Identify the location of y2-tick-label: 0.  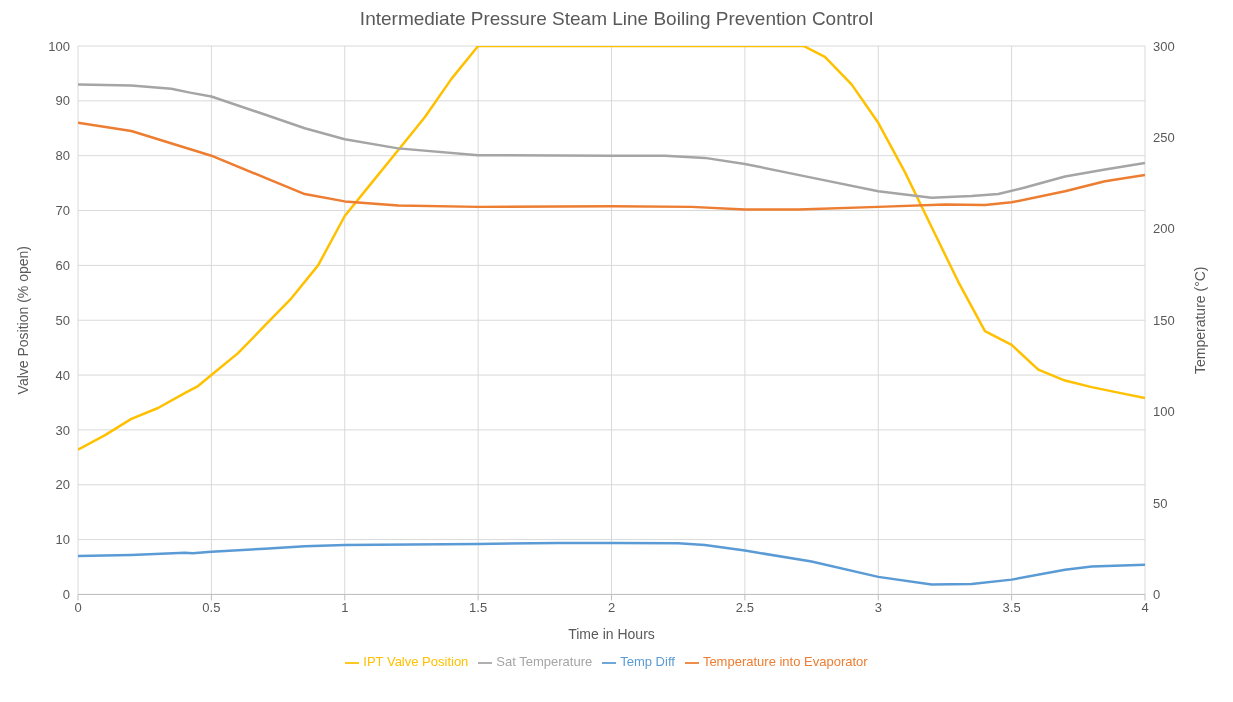
(1157, 595).